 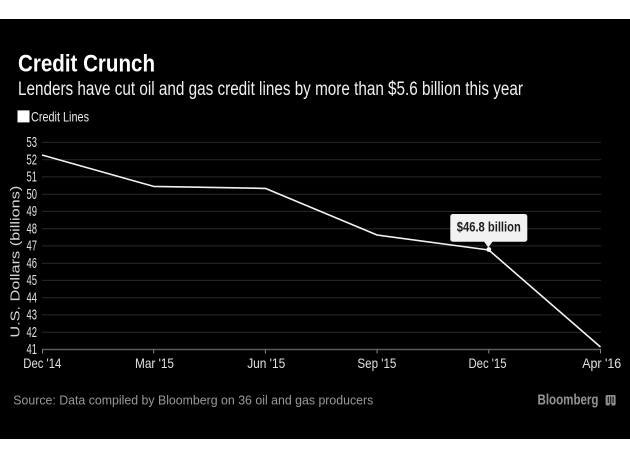 What do you see at coordinates (60, 117) in the screenshot?
I see `svg-text: Credit Lines` at bounding box center [60, 117].